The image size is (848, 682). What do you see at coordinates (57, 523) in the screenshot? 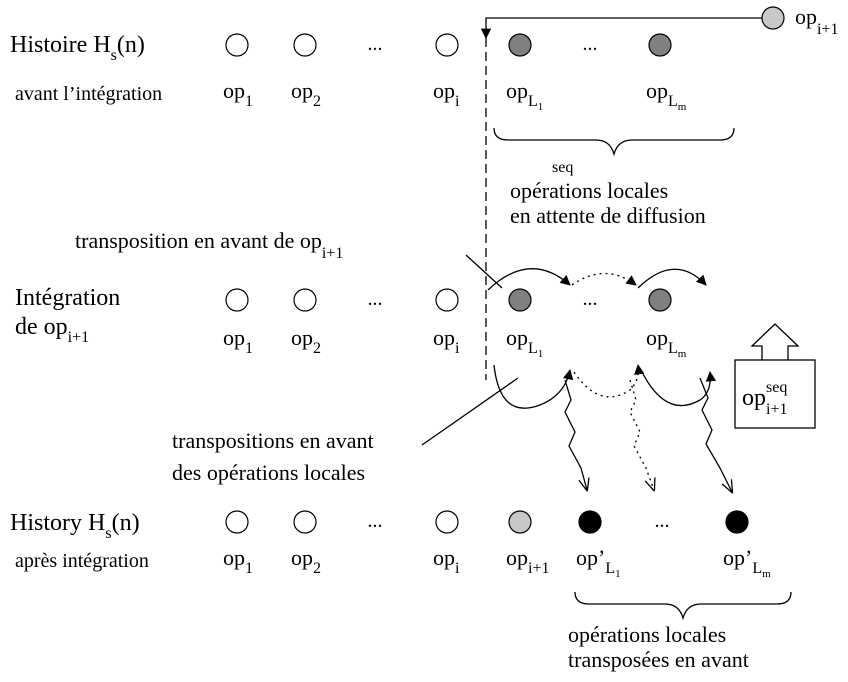
I see `row-title: History H` at bounding box center [57, 523].